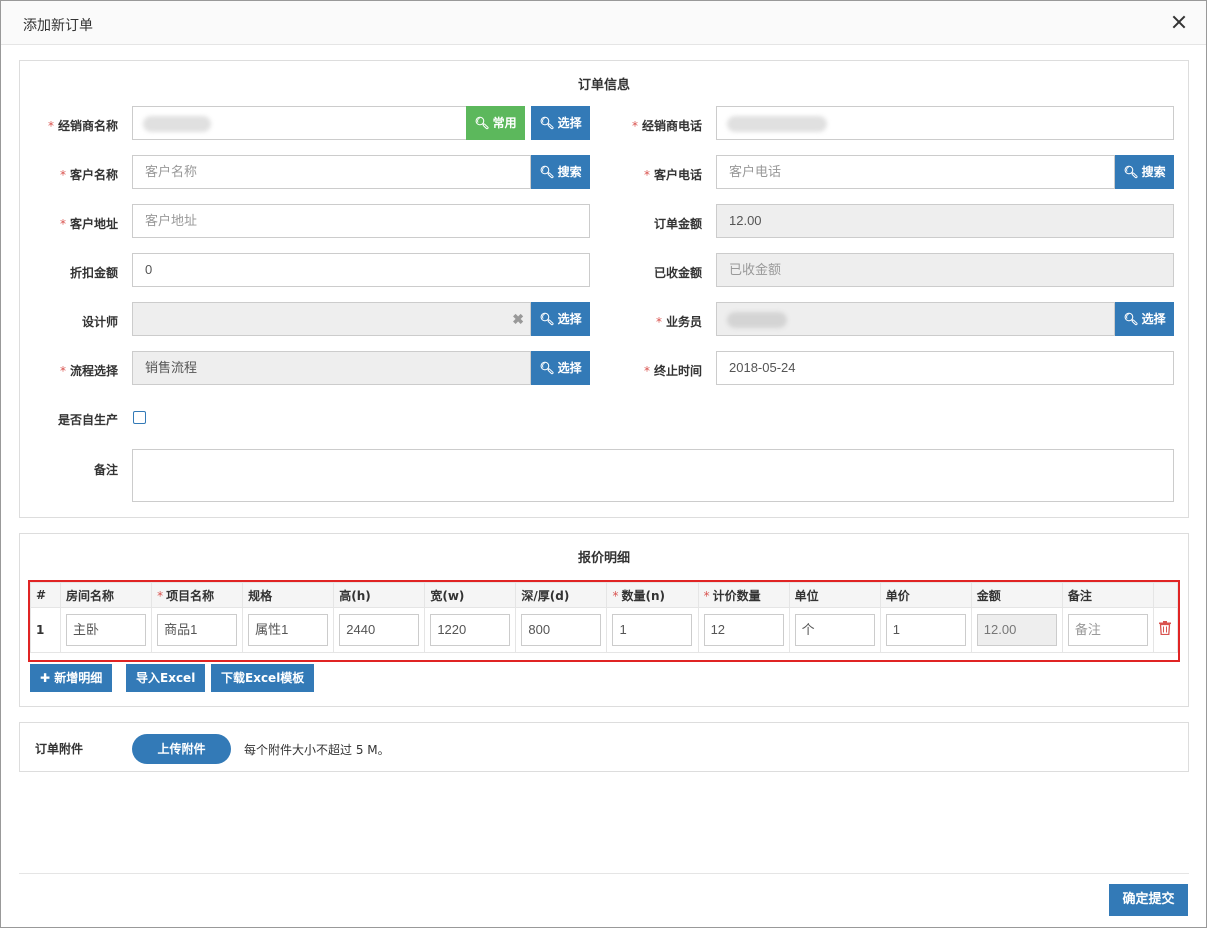 The height and width of the screenshot is (928, 1207). Describe the element at coordinates (604, 873) in the screenshot. I see `footer-divider` at that location.